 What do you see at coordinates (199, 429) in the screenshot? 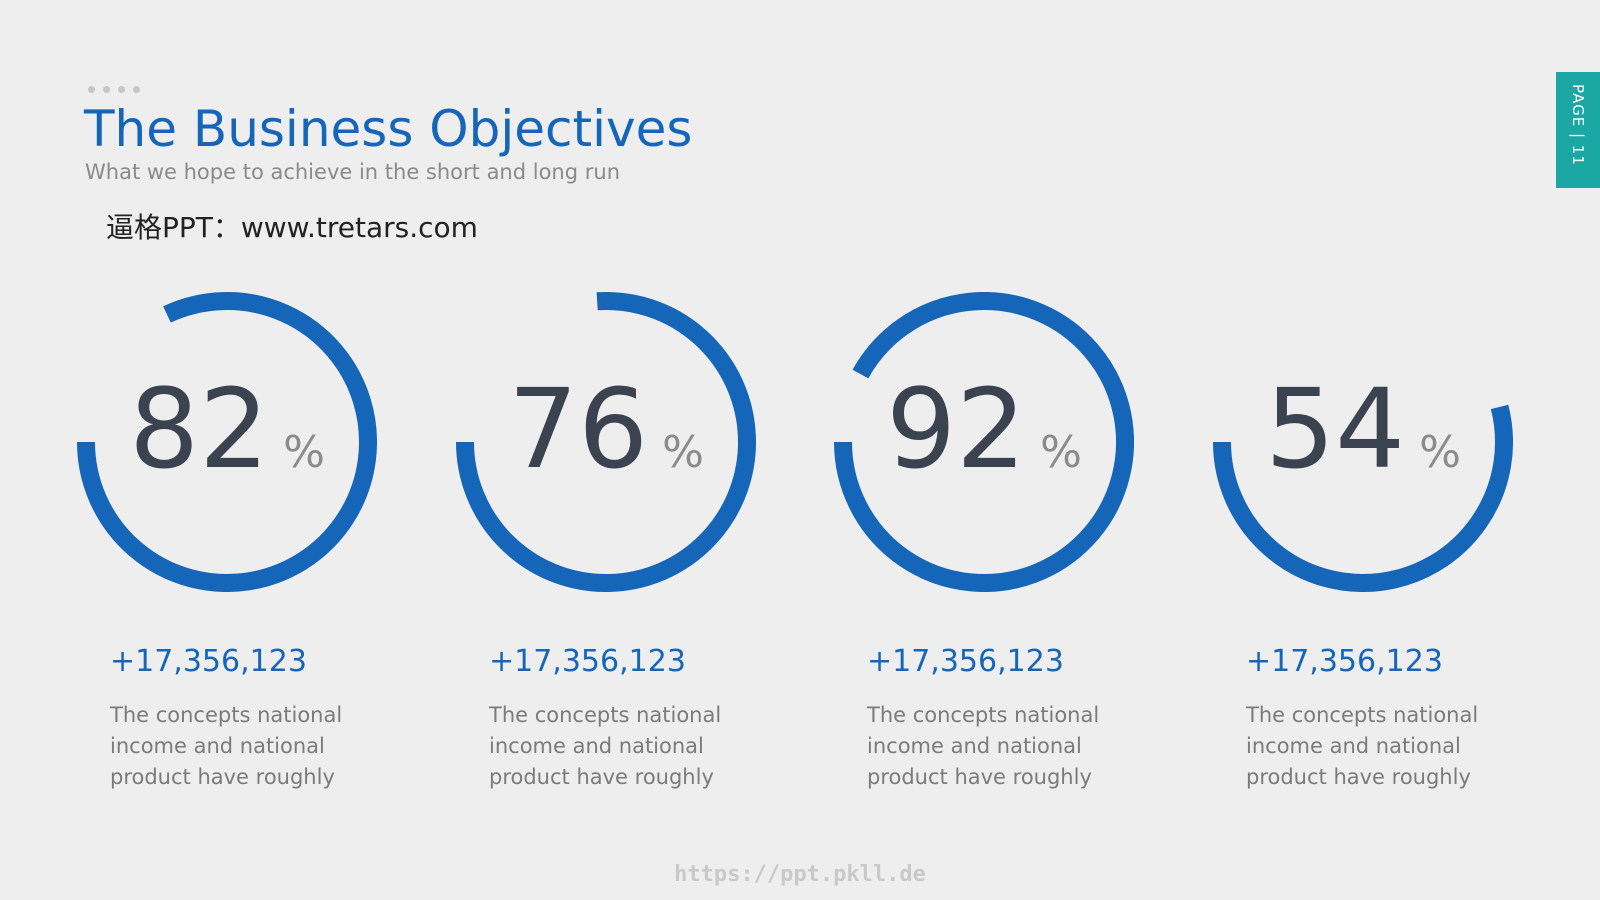
I see `percentage-value: 82` at bounding box center [199, 429].